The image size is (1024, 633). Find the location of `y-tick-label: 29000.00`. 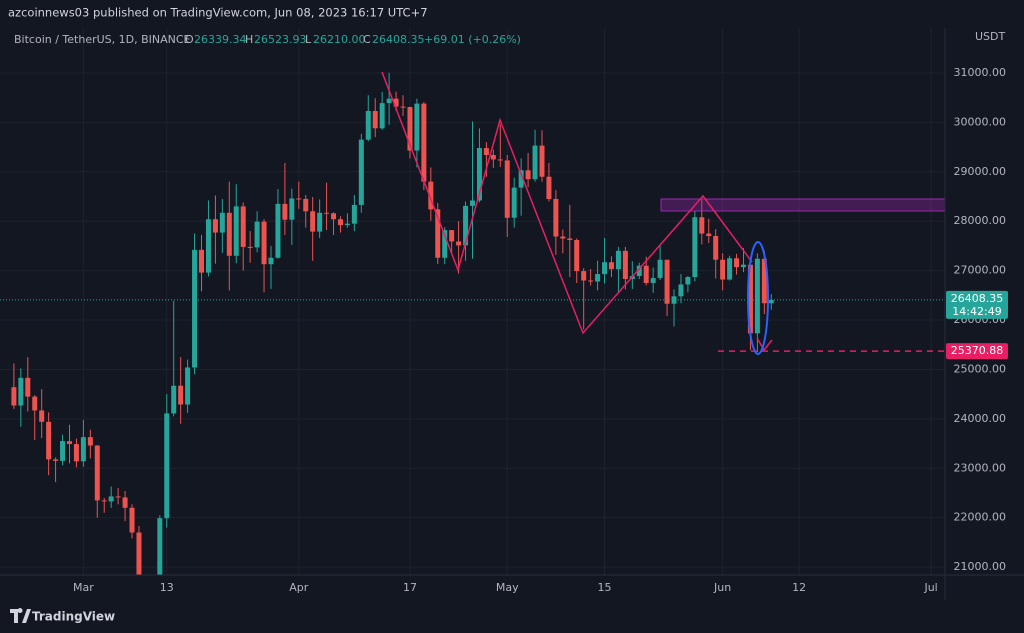

y-tick-label: 29000.00 is located at coordinates (980, 171).